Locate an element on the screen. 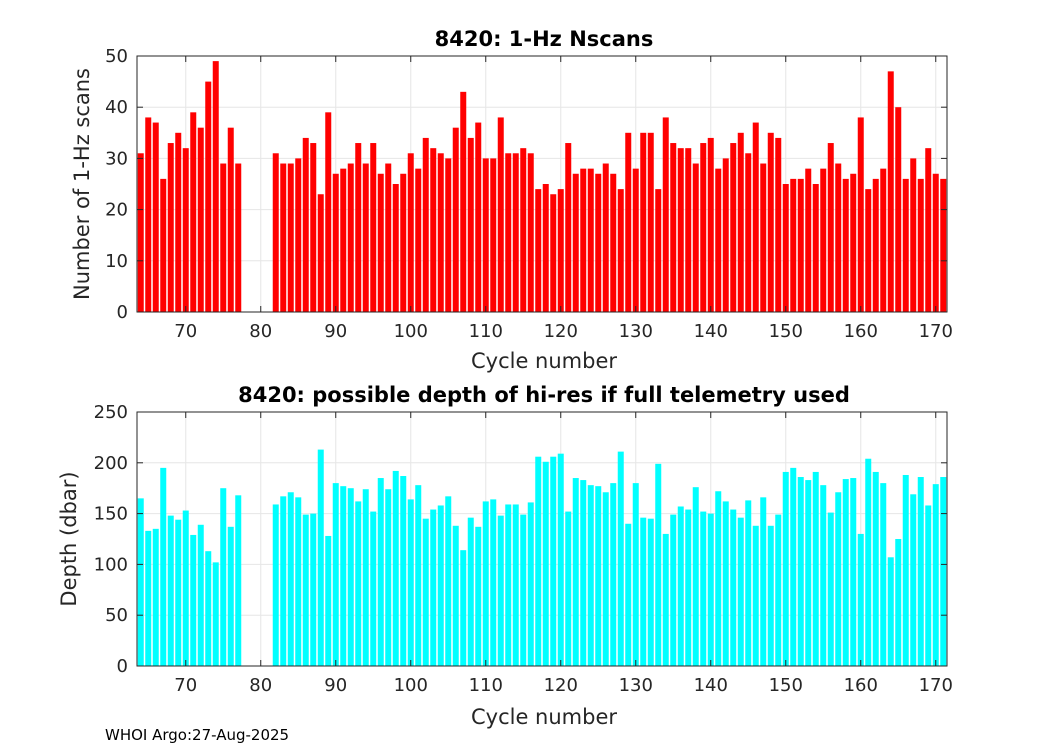 This screenshot has height=750, width=1050. nscans-x-axis-label: Cycle number is located at coordinates (544, 361).